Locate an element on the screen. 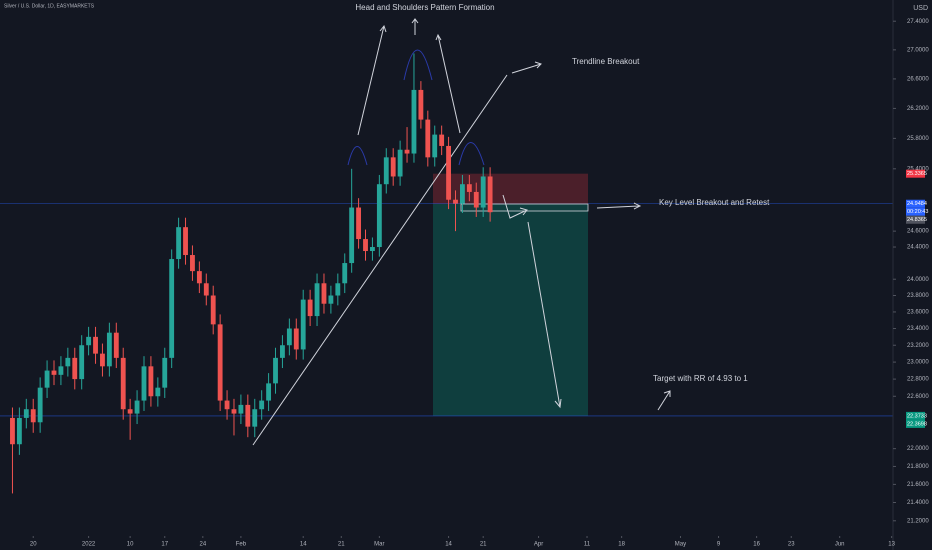 Image resolution: width=932 pixels, height=550 pixels. target-zone is located at coordinates (510, 309).